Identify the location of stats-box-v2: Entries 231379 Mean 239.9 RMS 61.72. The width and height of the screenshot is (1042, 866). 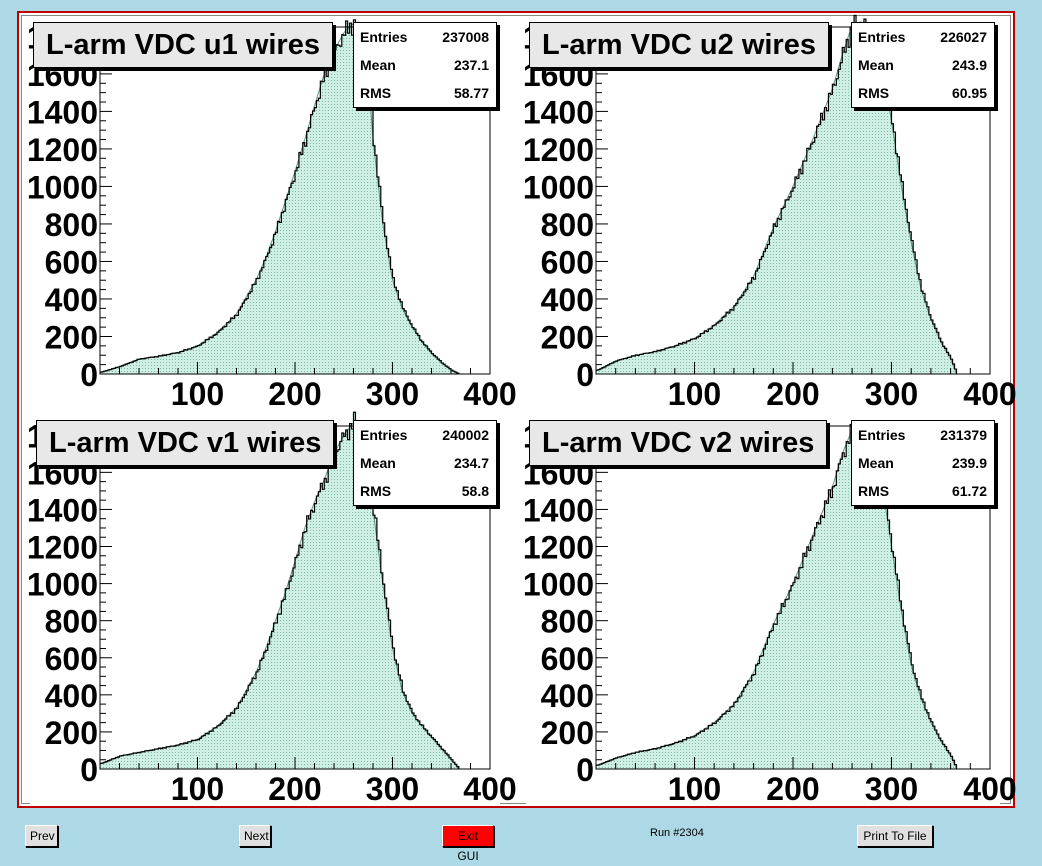
(923, 463).